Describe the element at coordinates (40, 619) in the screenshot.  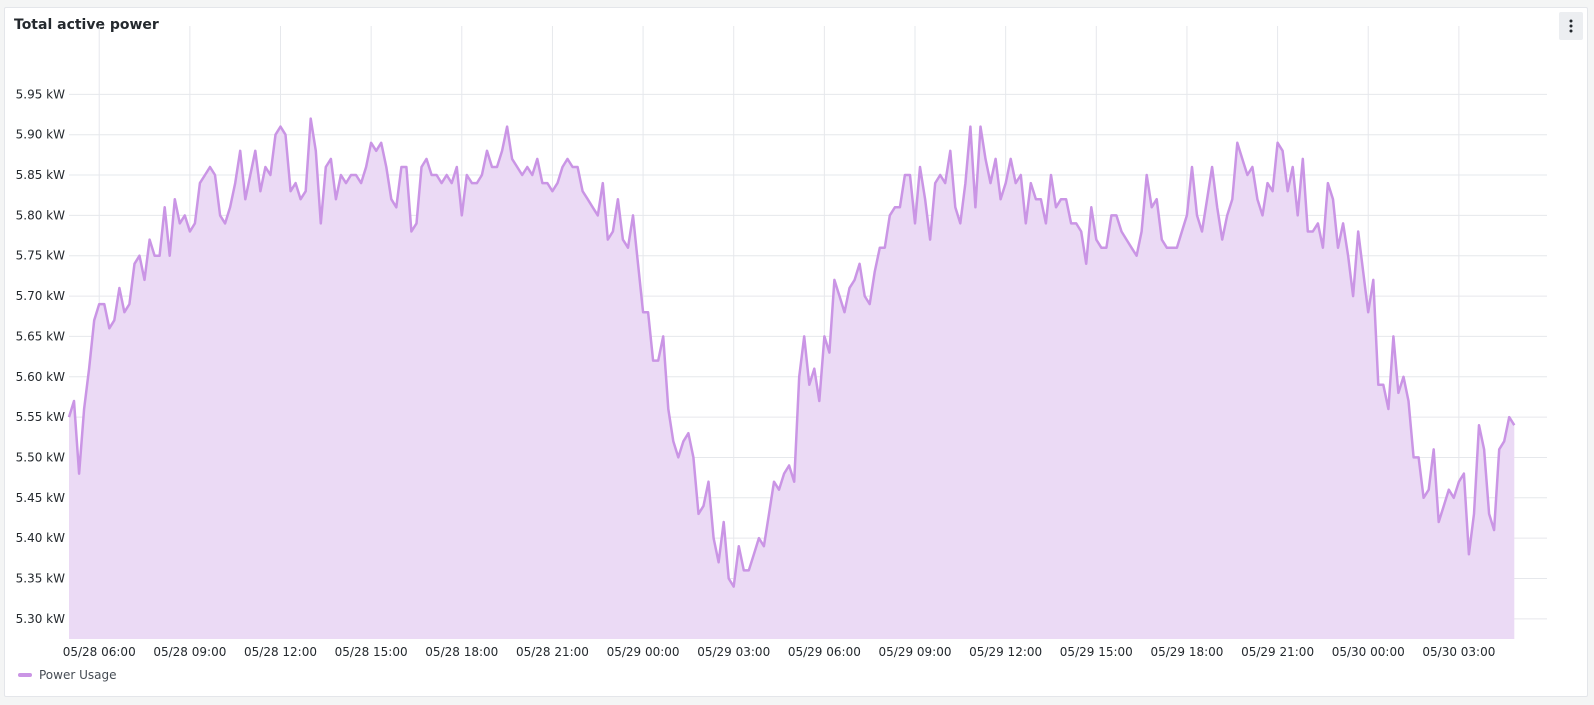
I see `y-tick-label: 5.30 kW` at that location.